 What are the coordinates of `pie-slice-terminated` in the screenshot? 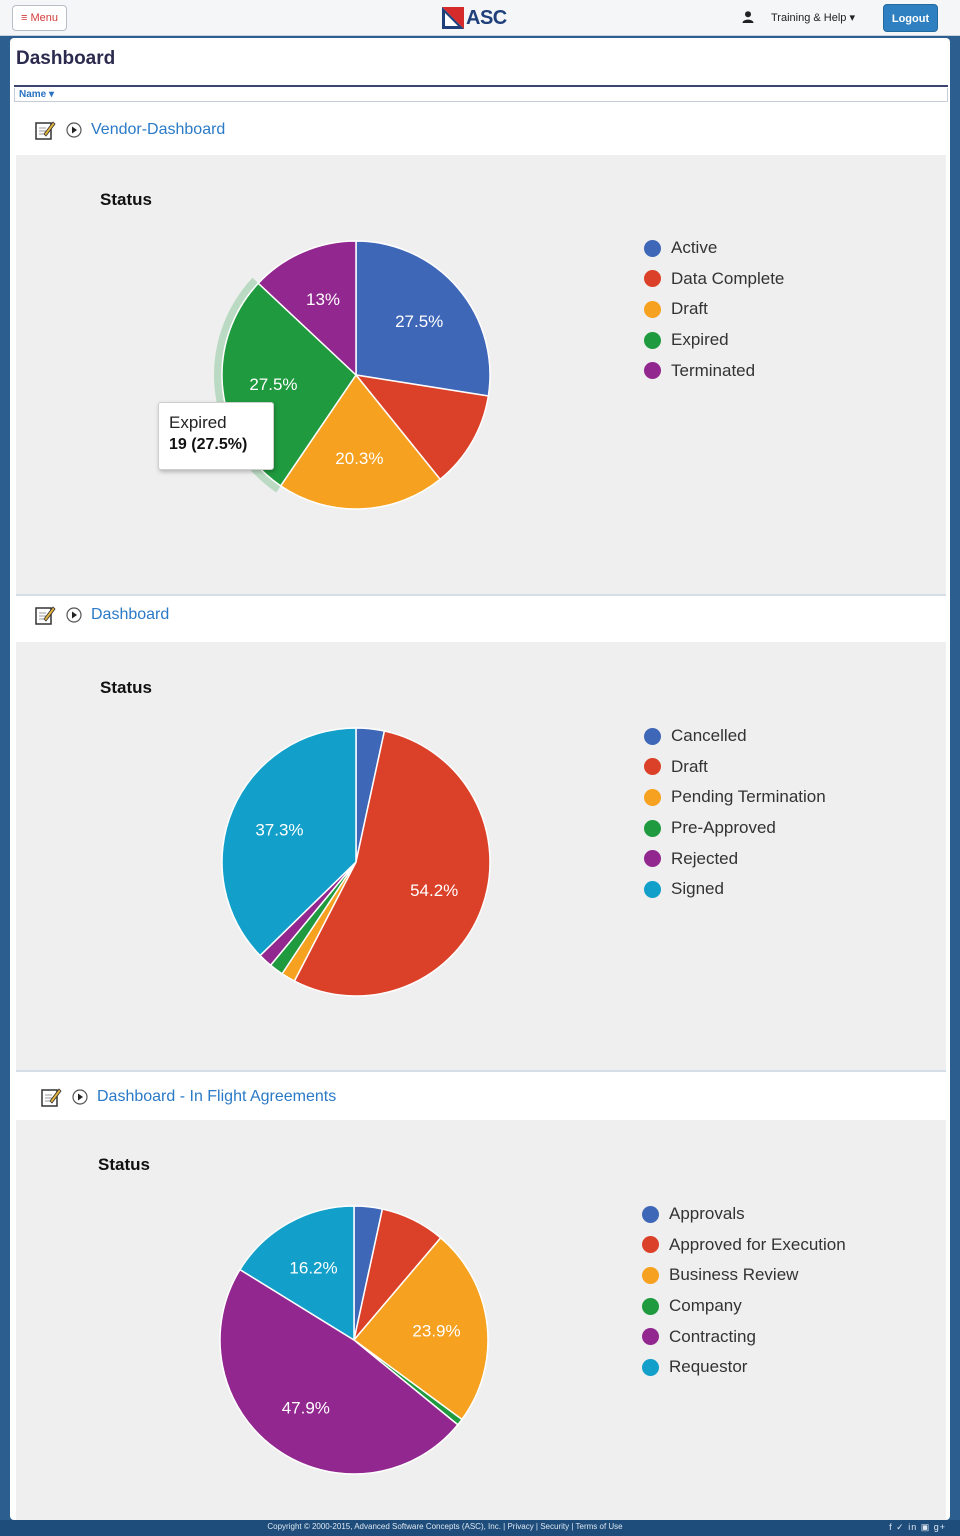 It's located at (307, 308).